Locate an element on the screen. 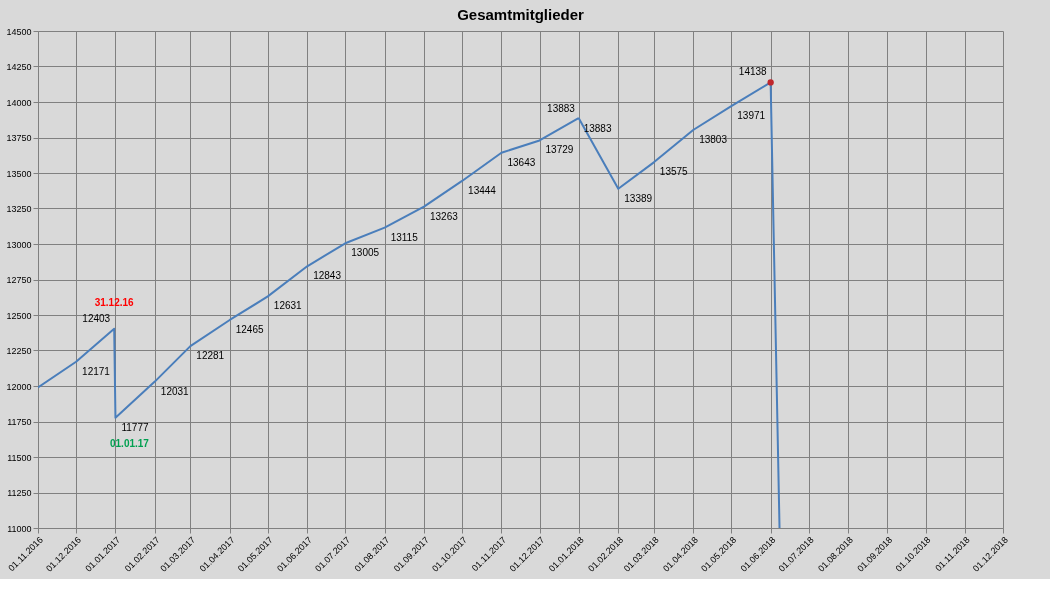  y-tick-label: 12500 is located at coordinates (19, 315).